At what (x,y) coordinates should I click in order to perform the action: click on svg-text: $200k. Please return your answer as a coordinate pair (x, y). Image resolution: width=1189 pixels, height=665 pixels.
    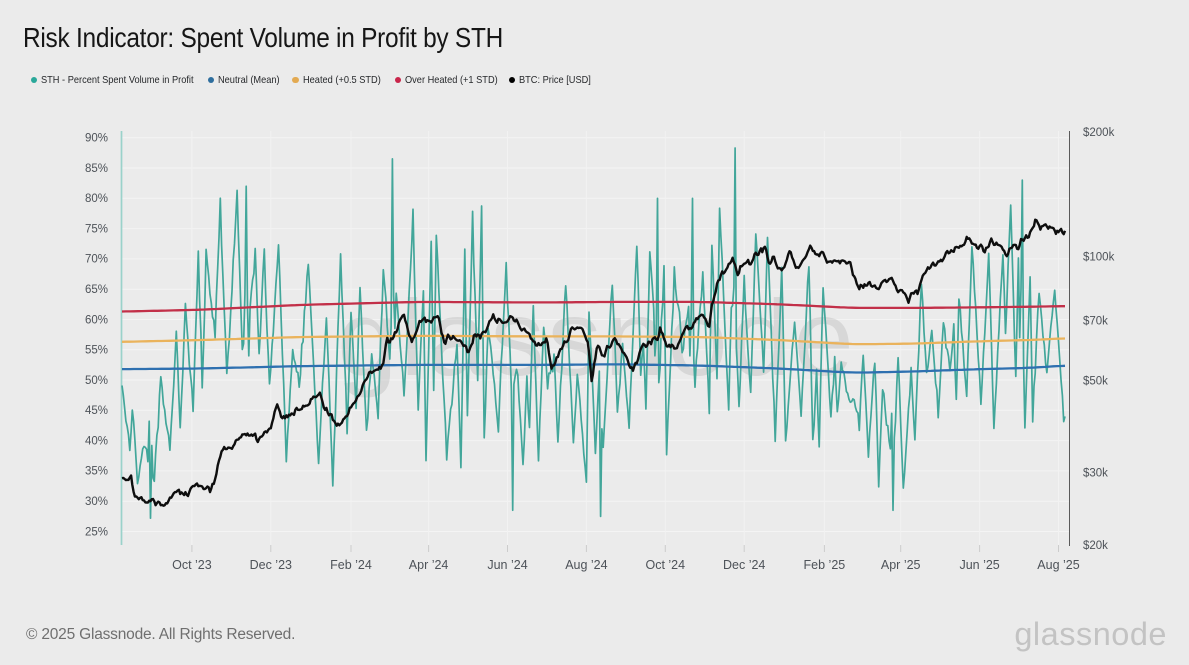
    Looking at the image, I should click on (1099, 133).